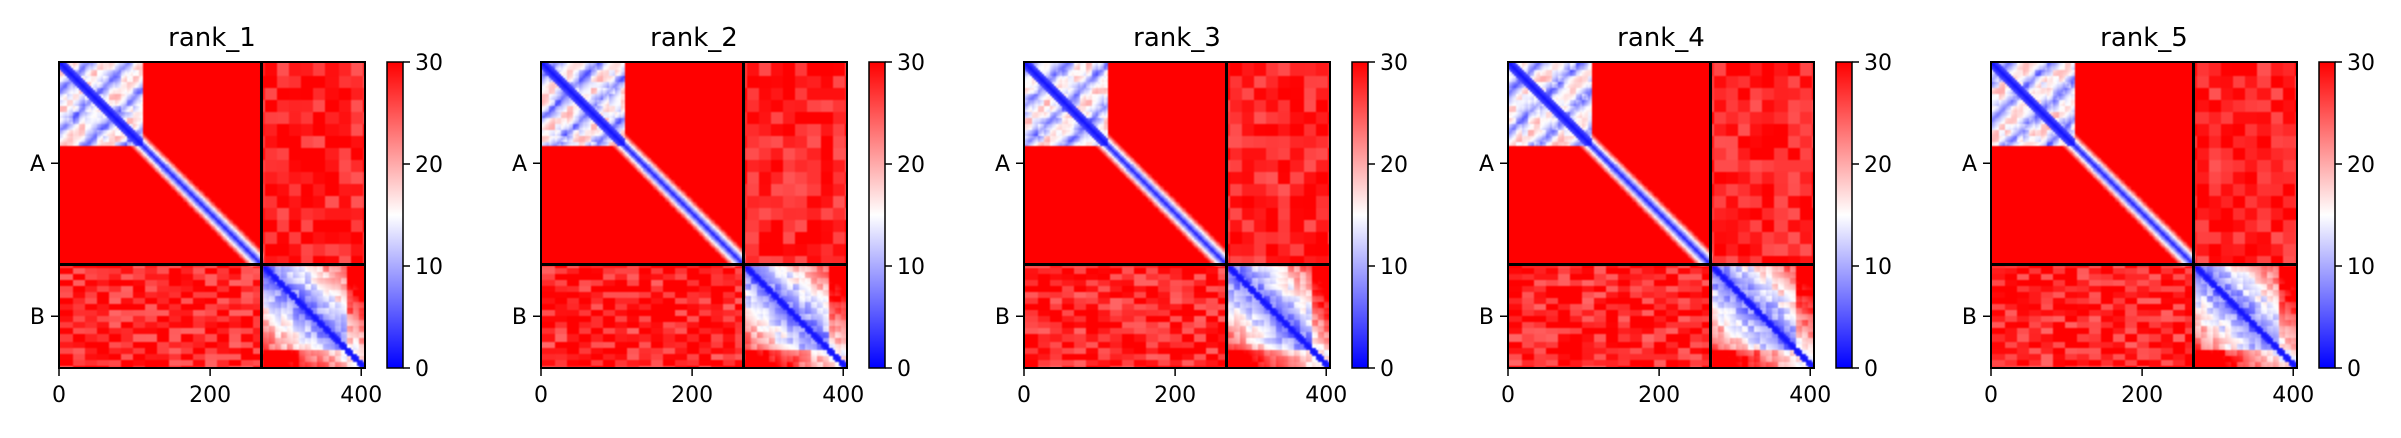 Image resolution: width=2401 pixels, height=438 pixels. Describe the element at coordinates (2144, 38) in the screenshot. I see `panel-title: rank_5` at that location.